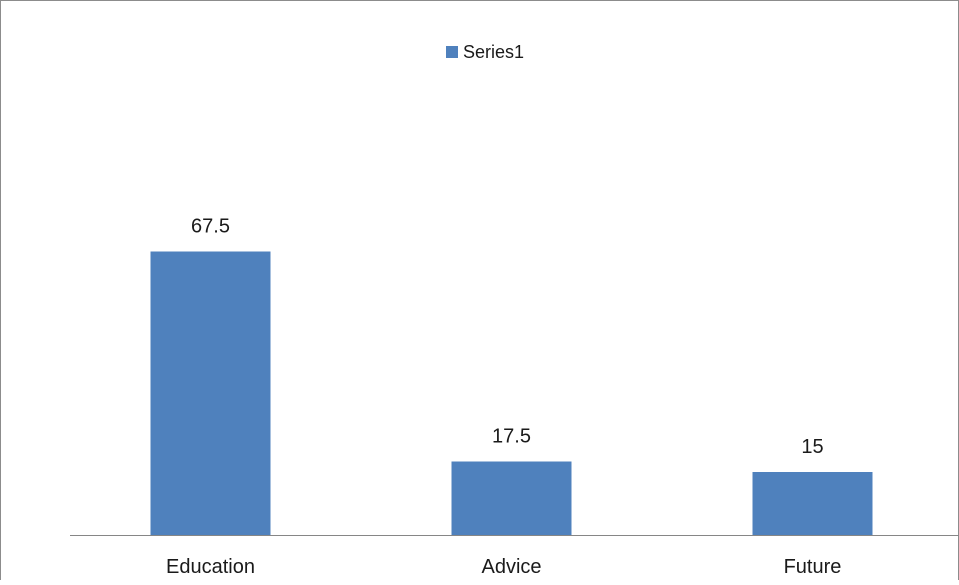  I want to click on legend: Series1, so click(485, 52).